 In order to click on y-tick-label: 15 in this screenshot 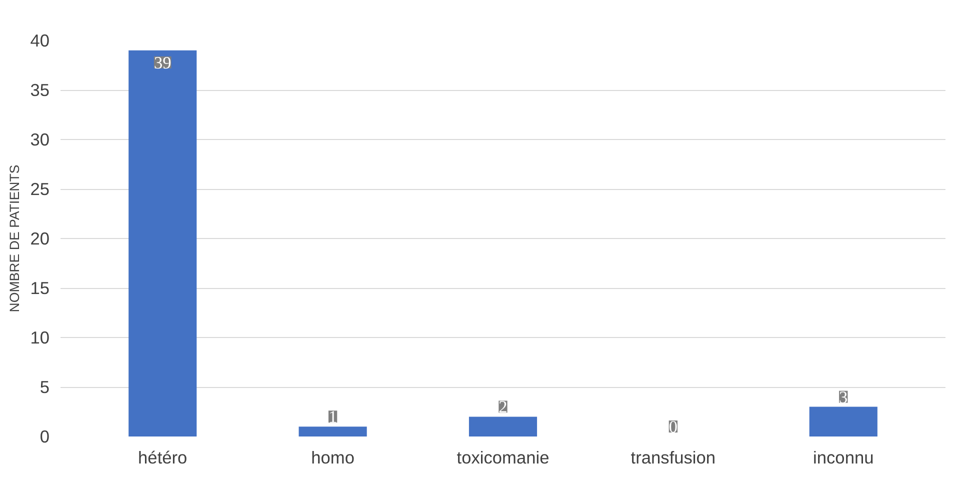, I will do `click(40, 288)`.